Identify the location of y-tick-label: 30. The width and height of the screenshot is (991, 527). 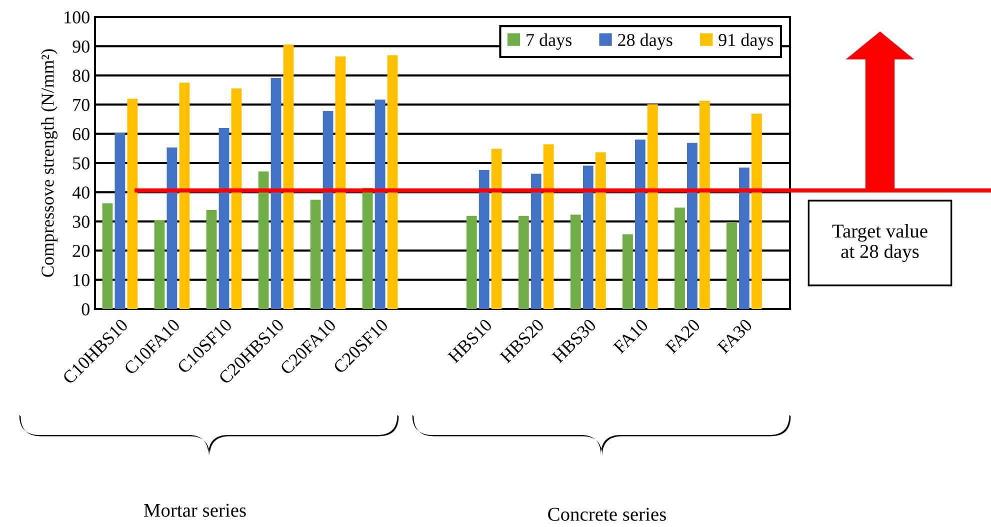
(81, 222).